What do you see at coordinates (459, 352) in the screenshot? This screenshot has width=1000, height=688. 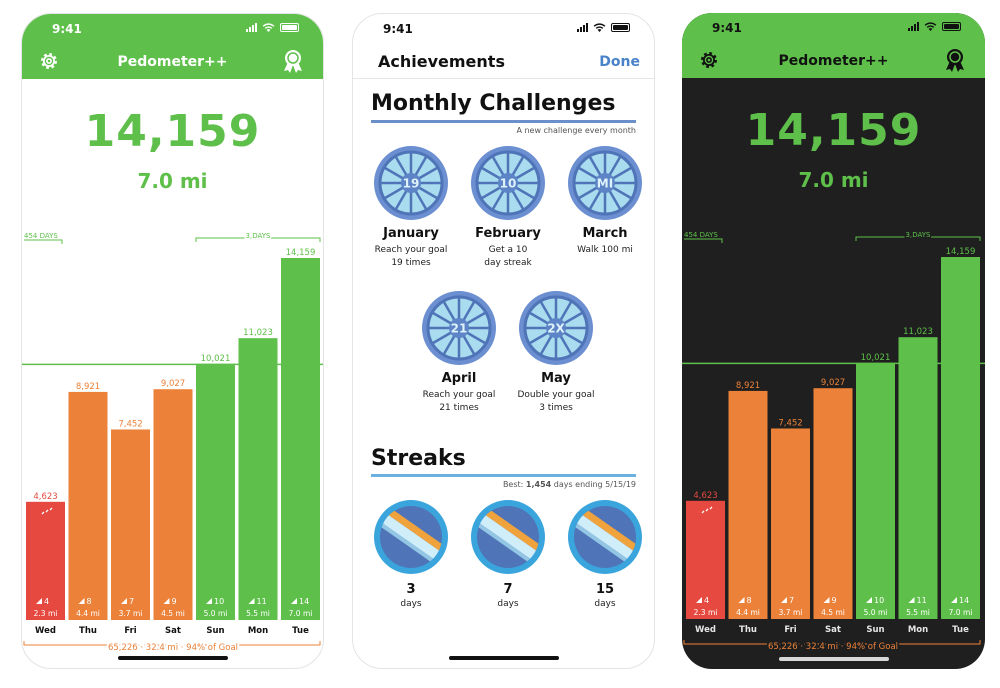 I see `monthly-challenge-badge: 21 April Reach your goal 21 times` at bounding box center [459, 352].